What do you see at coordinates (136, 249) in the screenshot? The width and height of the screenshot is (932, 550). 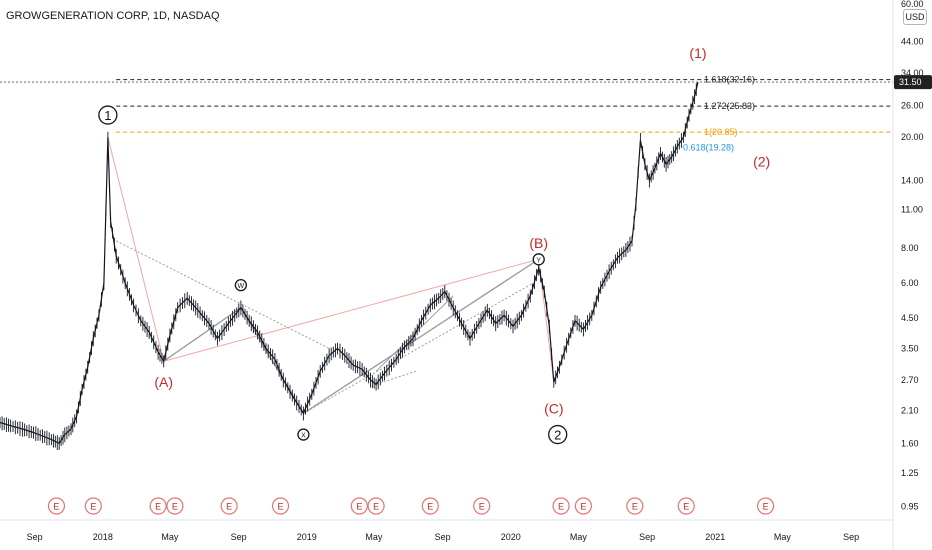 I see `wave-line-1-A` at bounding box center [136, 249].